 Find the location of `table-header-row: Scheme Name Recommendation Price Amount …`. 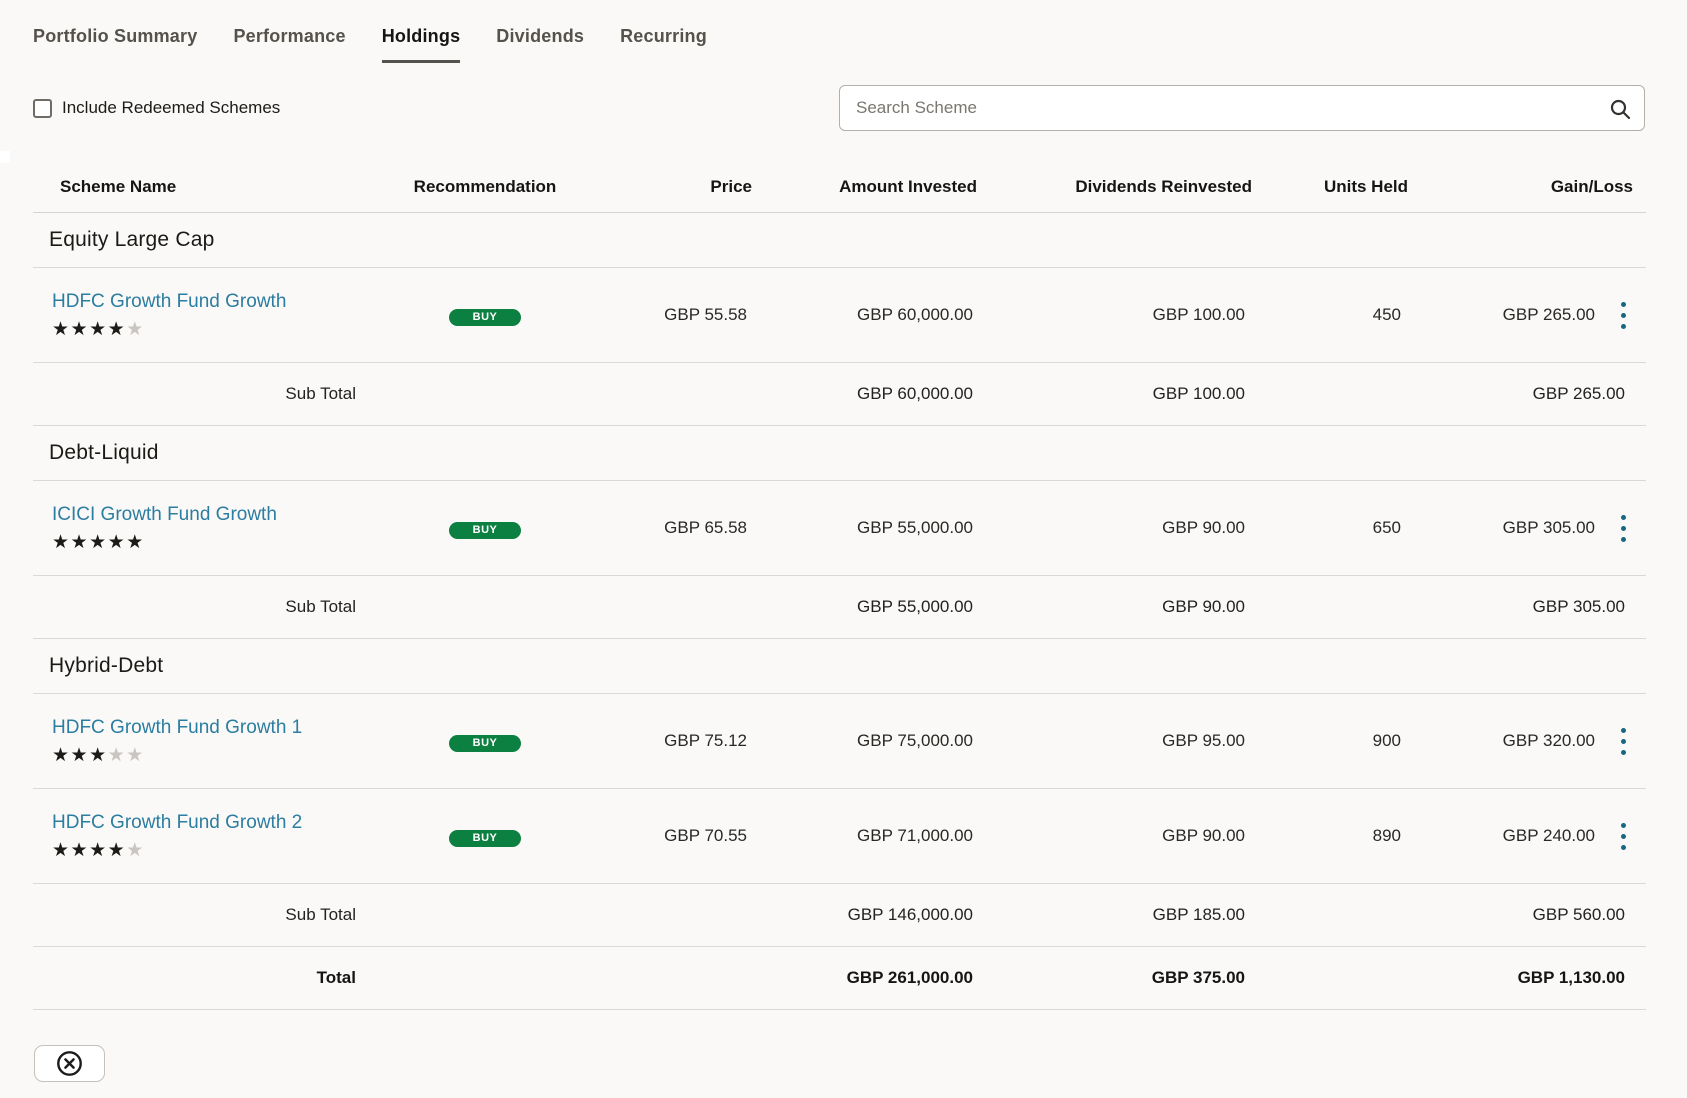

table-header-row: Scheme Name Recommendation Price Amount … is located at coordinates (839, 187).